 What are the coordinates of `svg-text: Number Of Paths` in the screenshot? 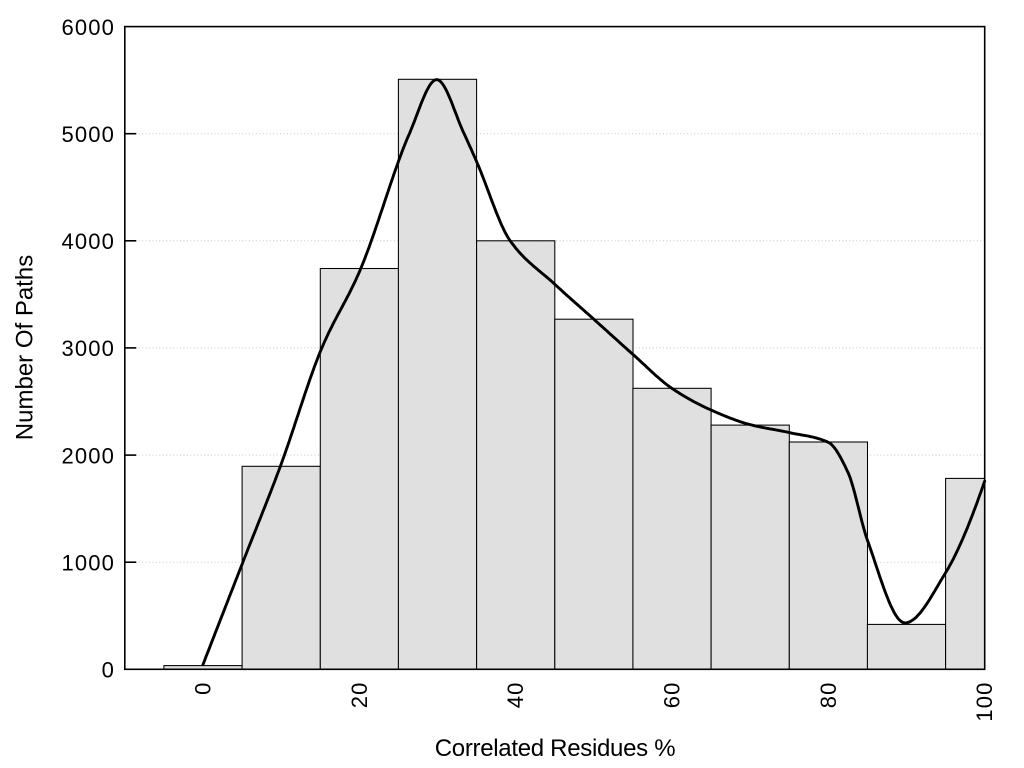 It's located at (24, 347).